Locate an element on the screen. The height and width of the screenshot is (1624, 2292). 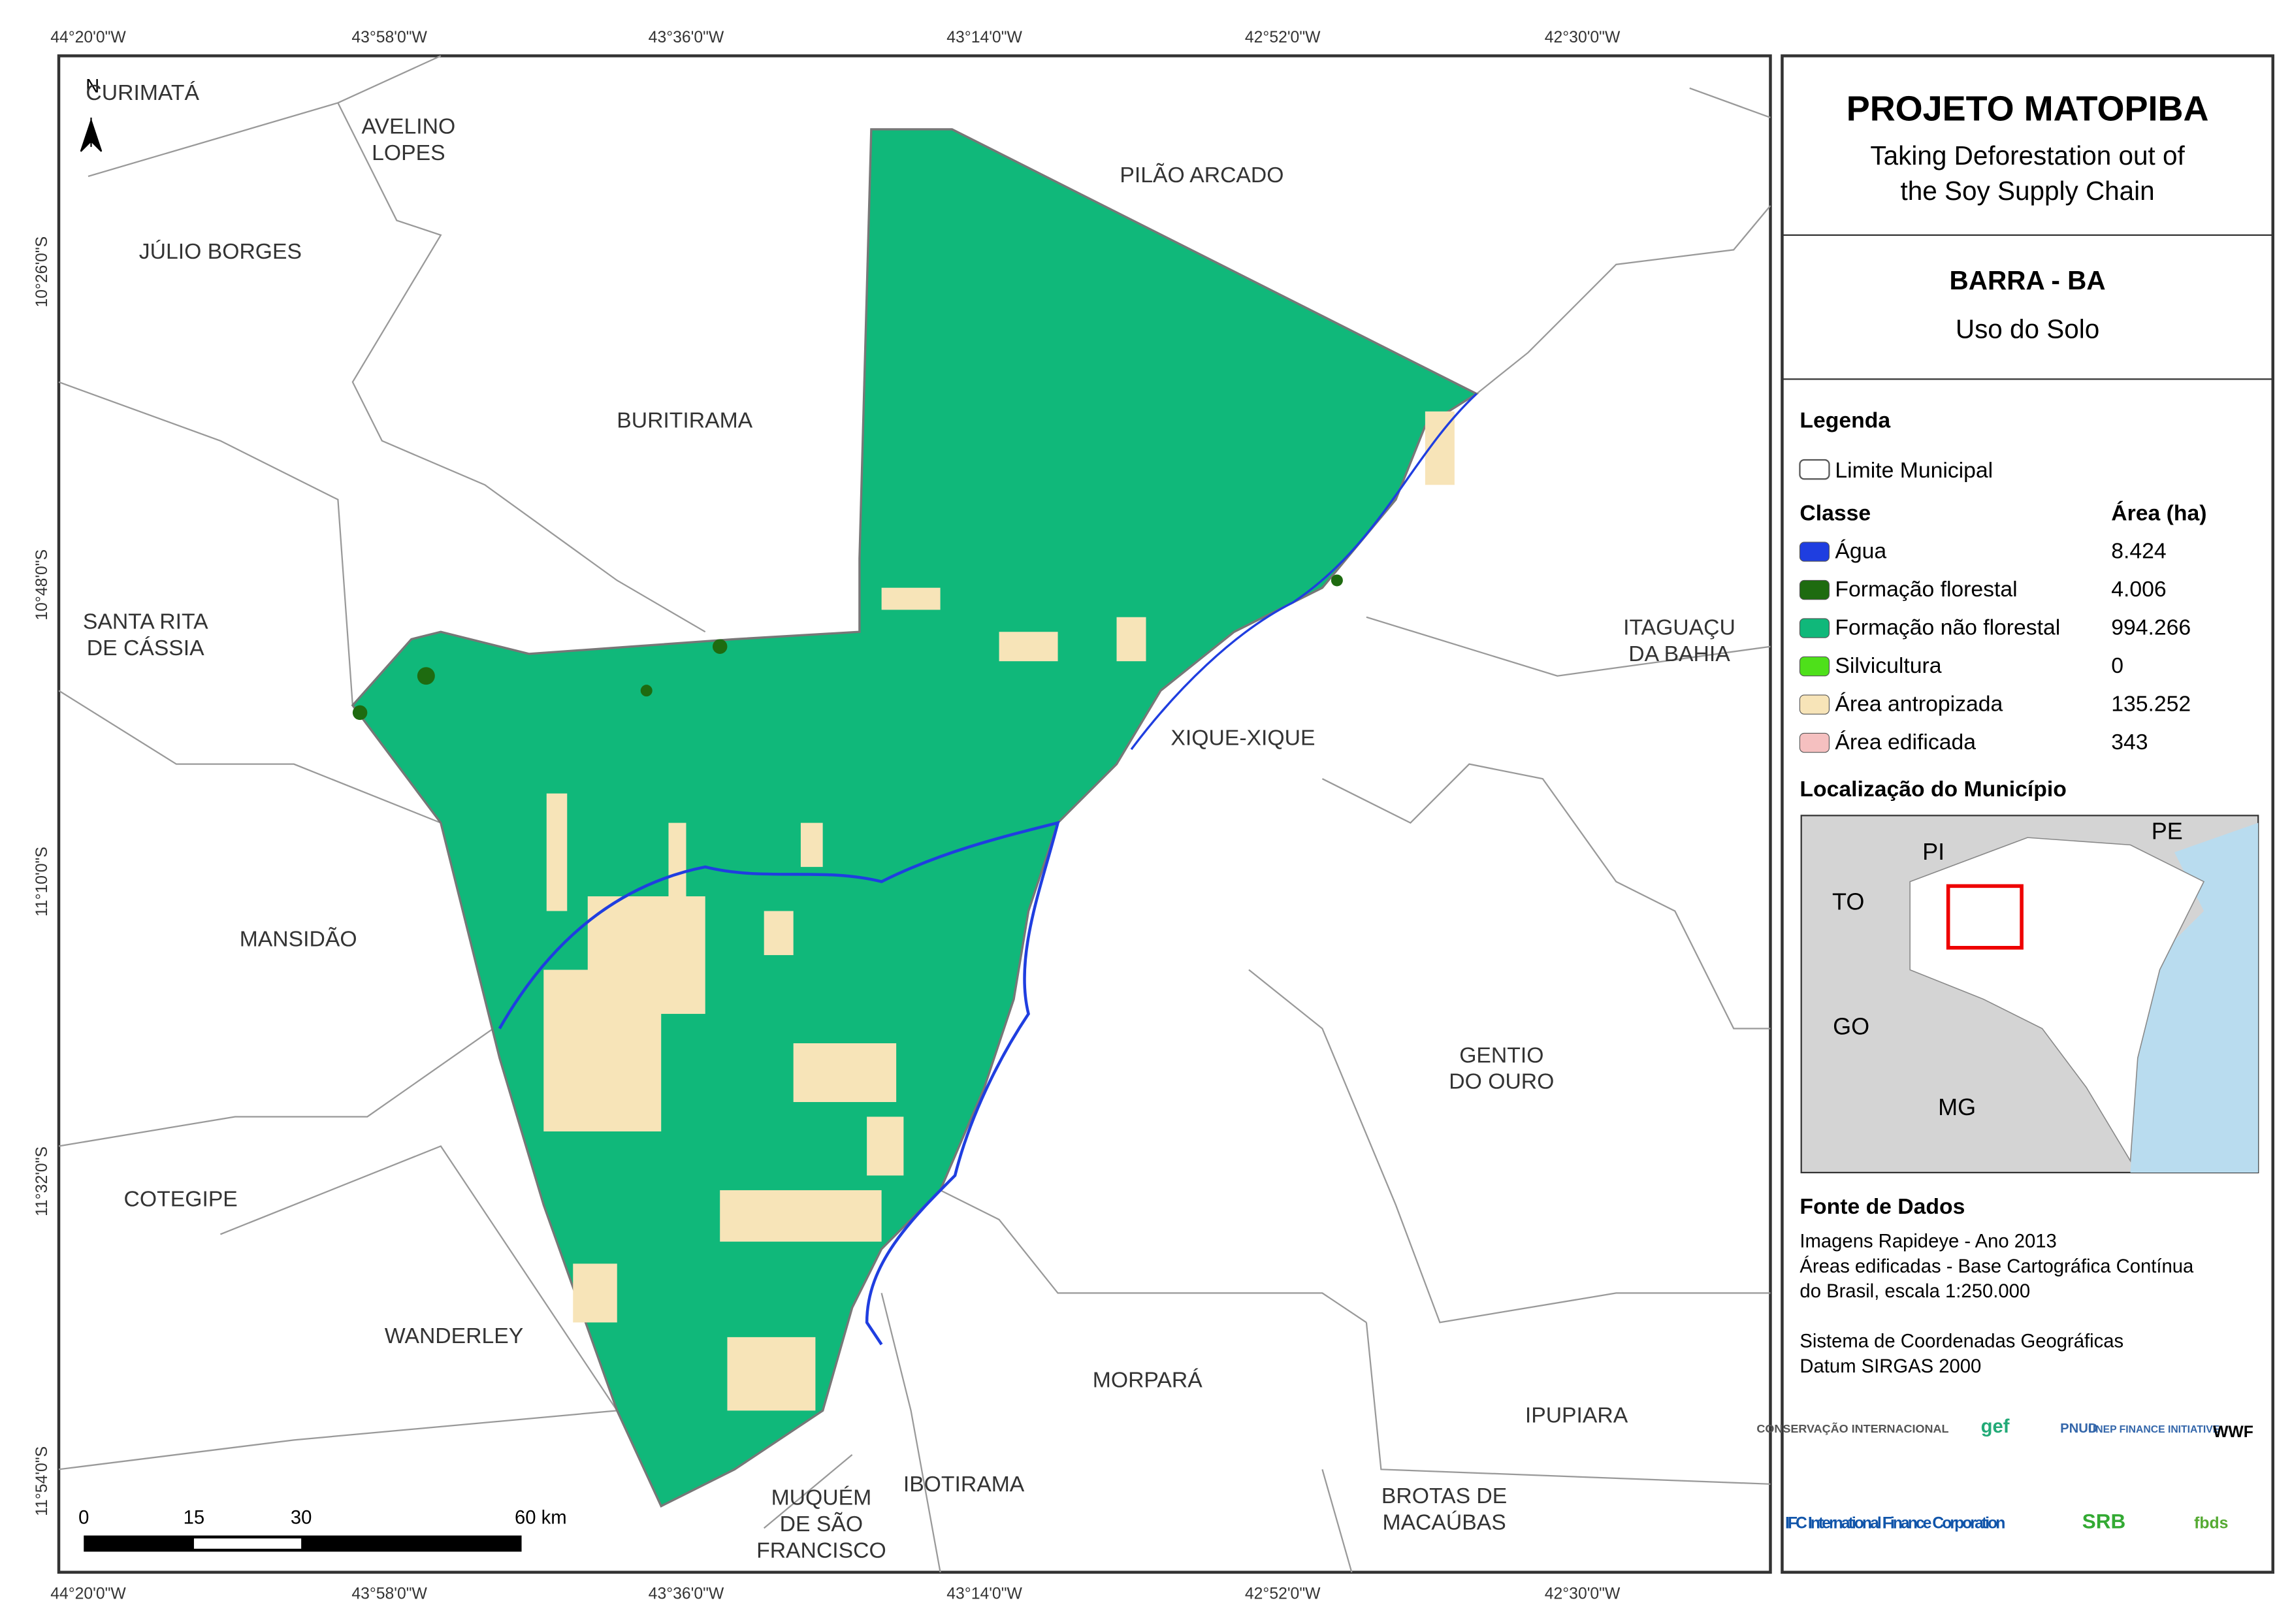
north-arrow: N is located at coordinates (91, 114).